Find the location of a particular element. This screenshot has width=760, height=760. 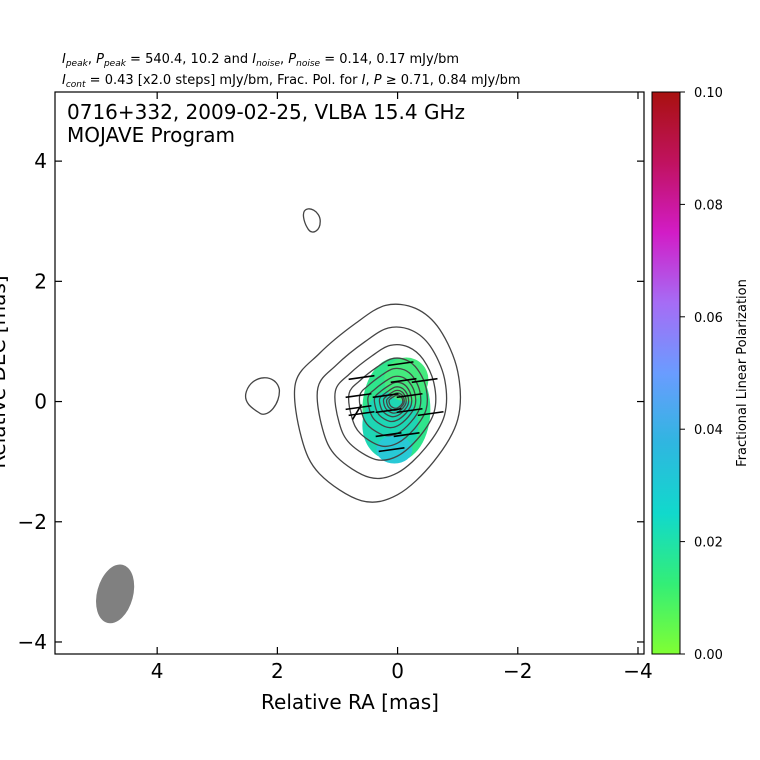

ge-text: ≥ 0.71, 0.84 mJy/bm is located at coordinates (451, 80).